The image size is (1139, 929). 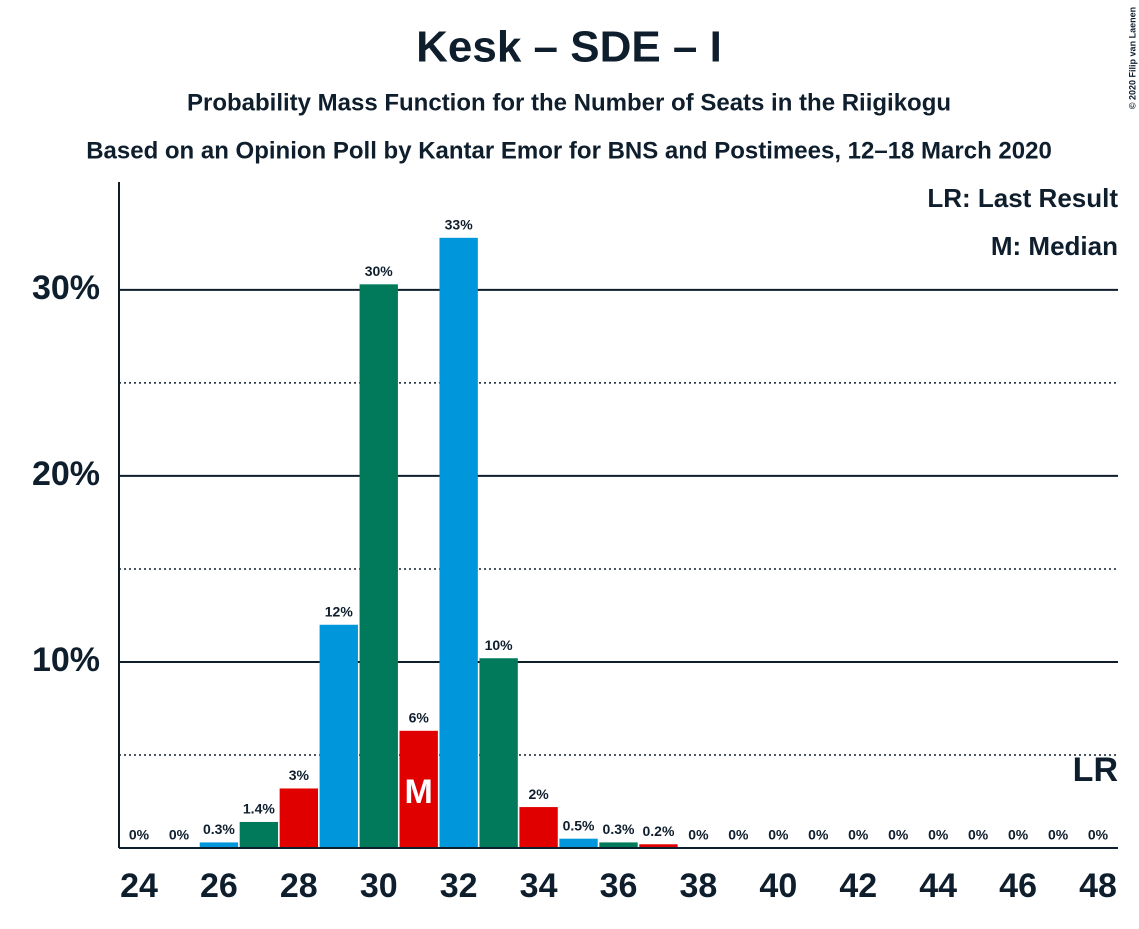 I want to click on x-tick-label: 24, so click(x=139, y=886).